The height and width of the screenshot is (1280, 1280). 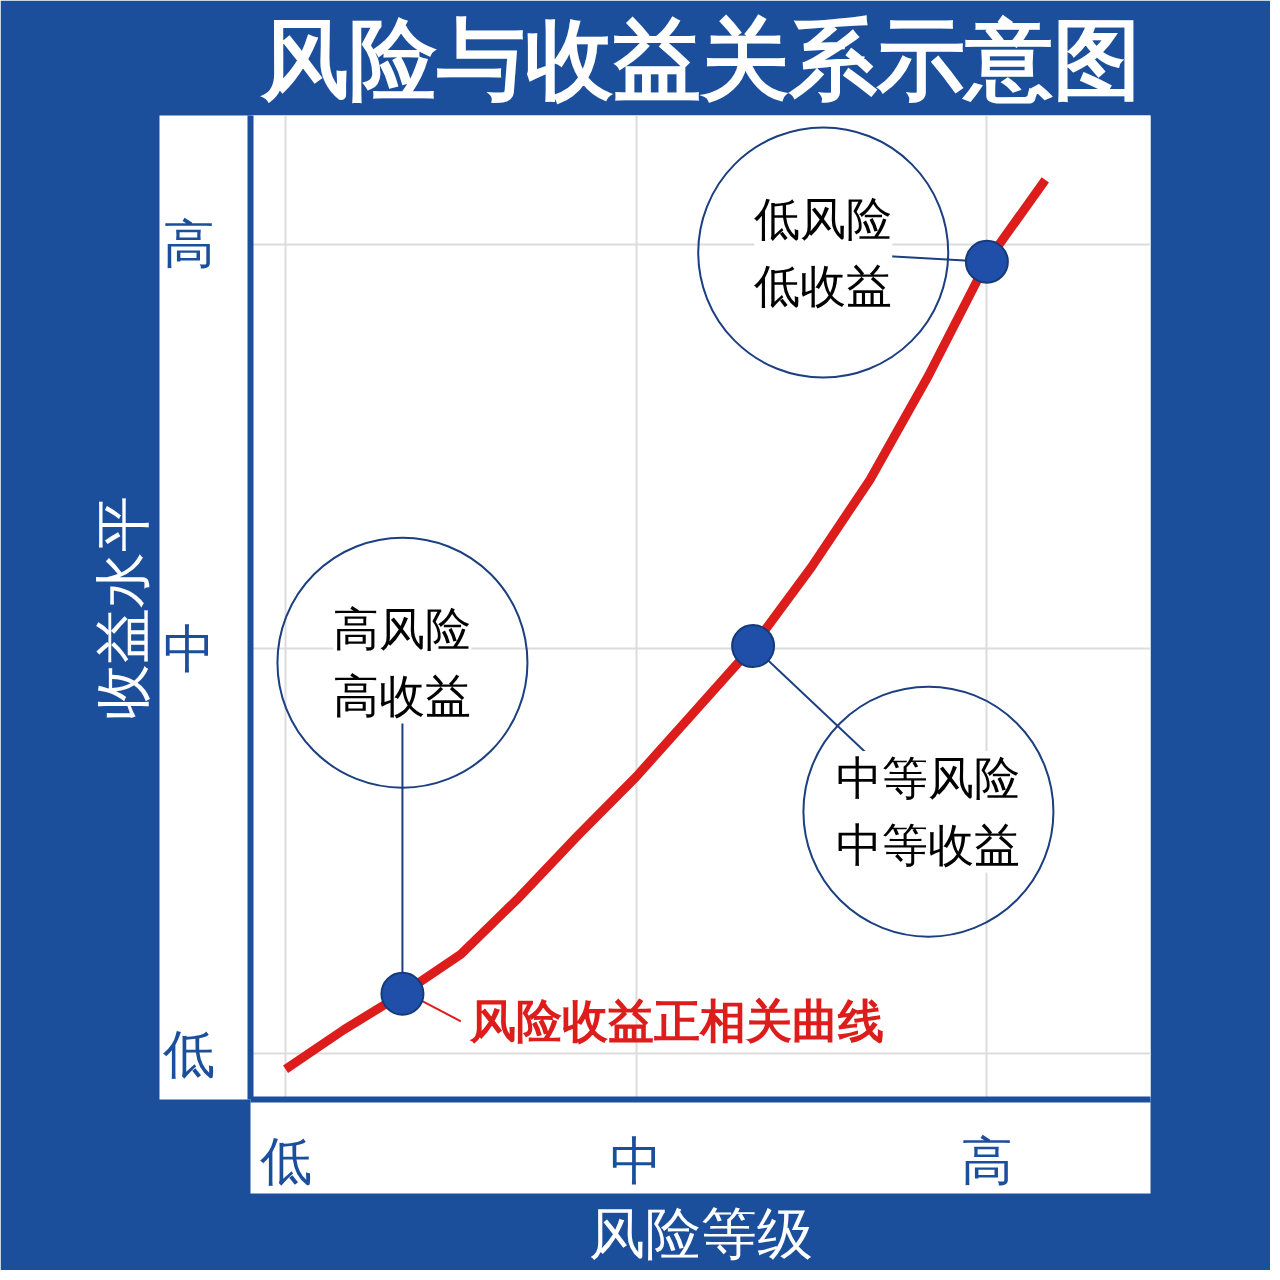 I want to click on y-axis-title: 收益水平, so click(x=122, y=607).